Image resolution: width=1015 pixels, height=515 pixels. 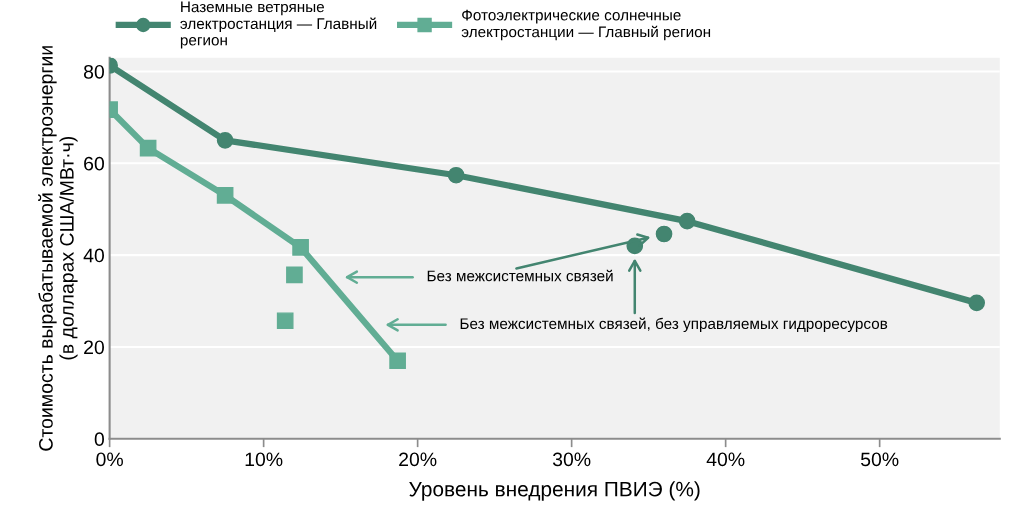 What do you see at coordinates (99, 439) in the screenshot?
I see `y-tick-label: 0` at bounding box center [99, 439].